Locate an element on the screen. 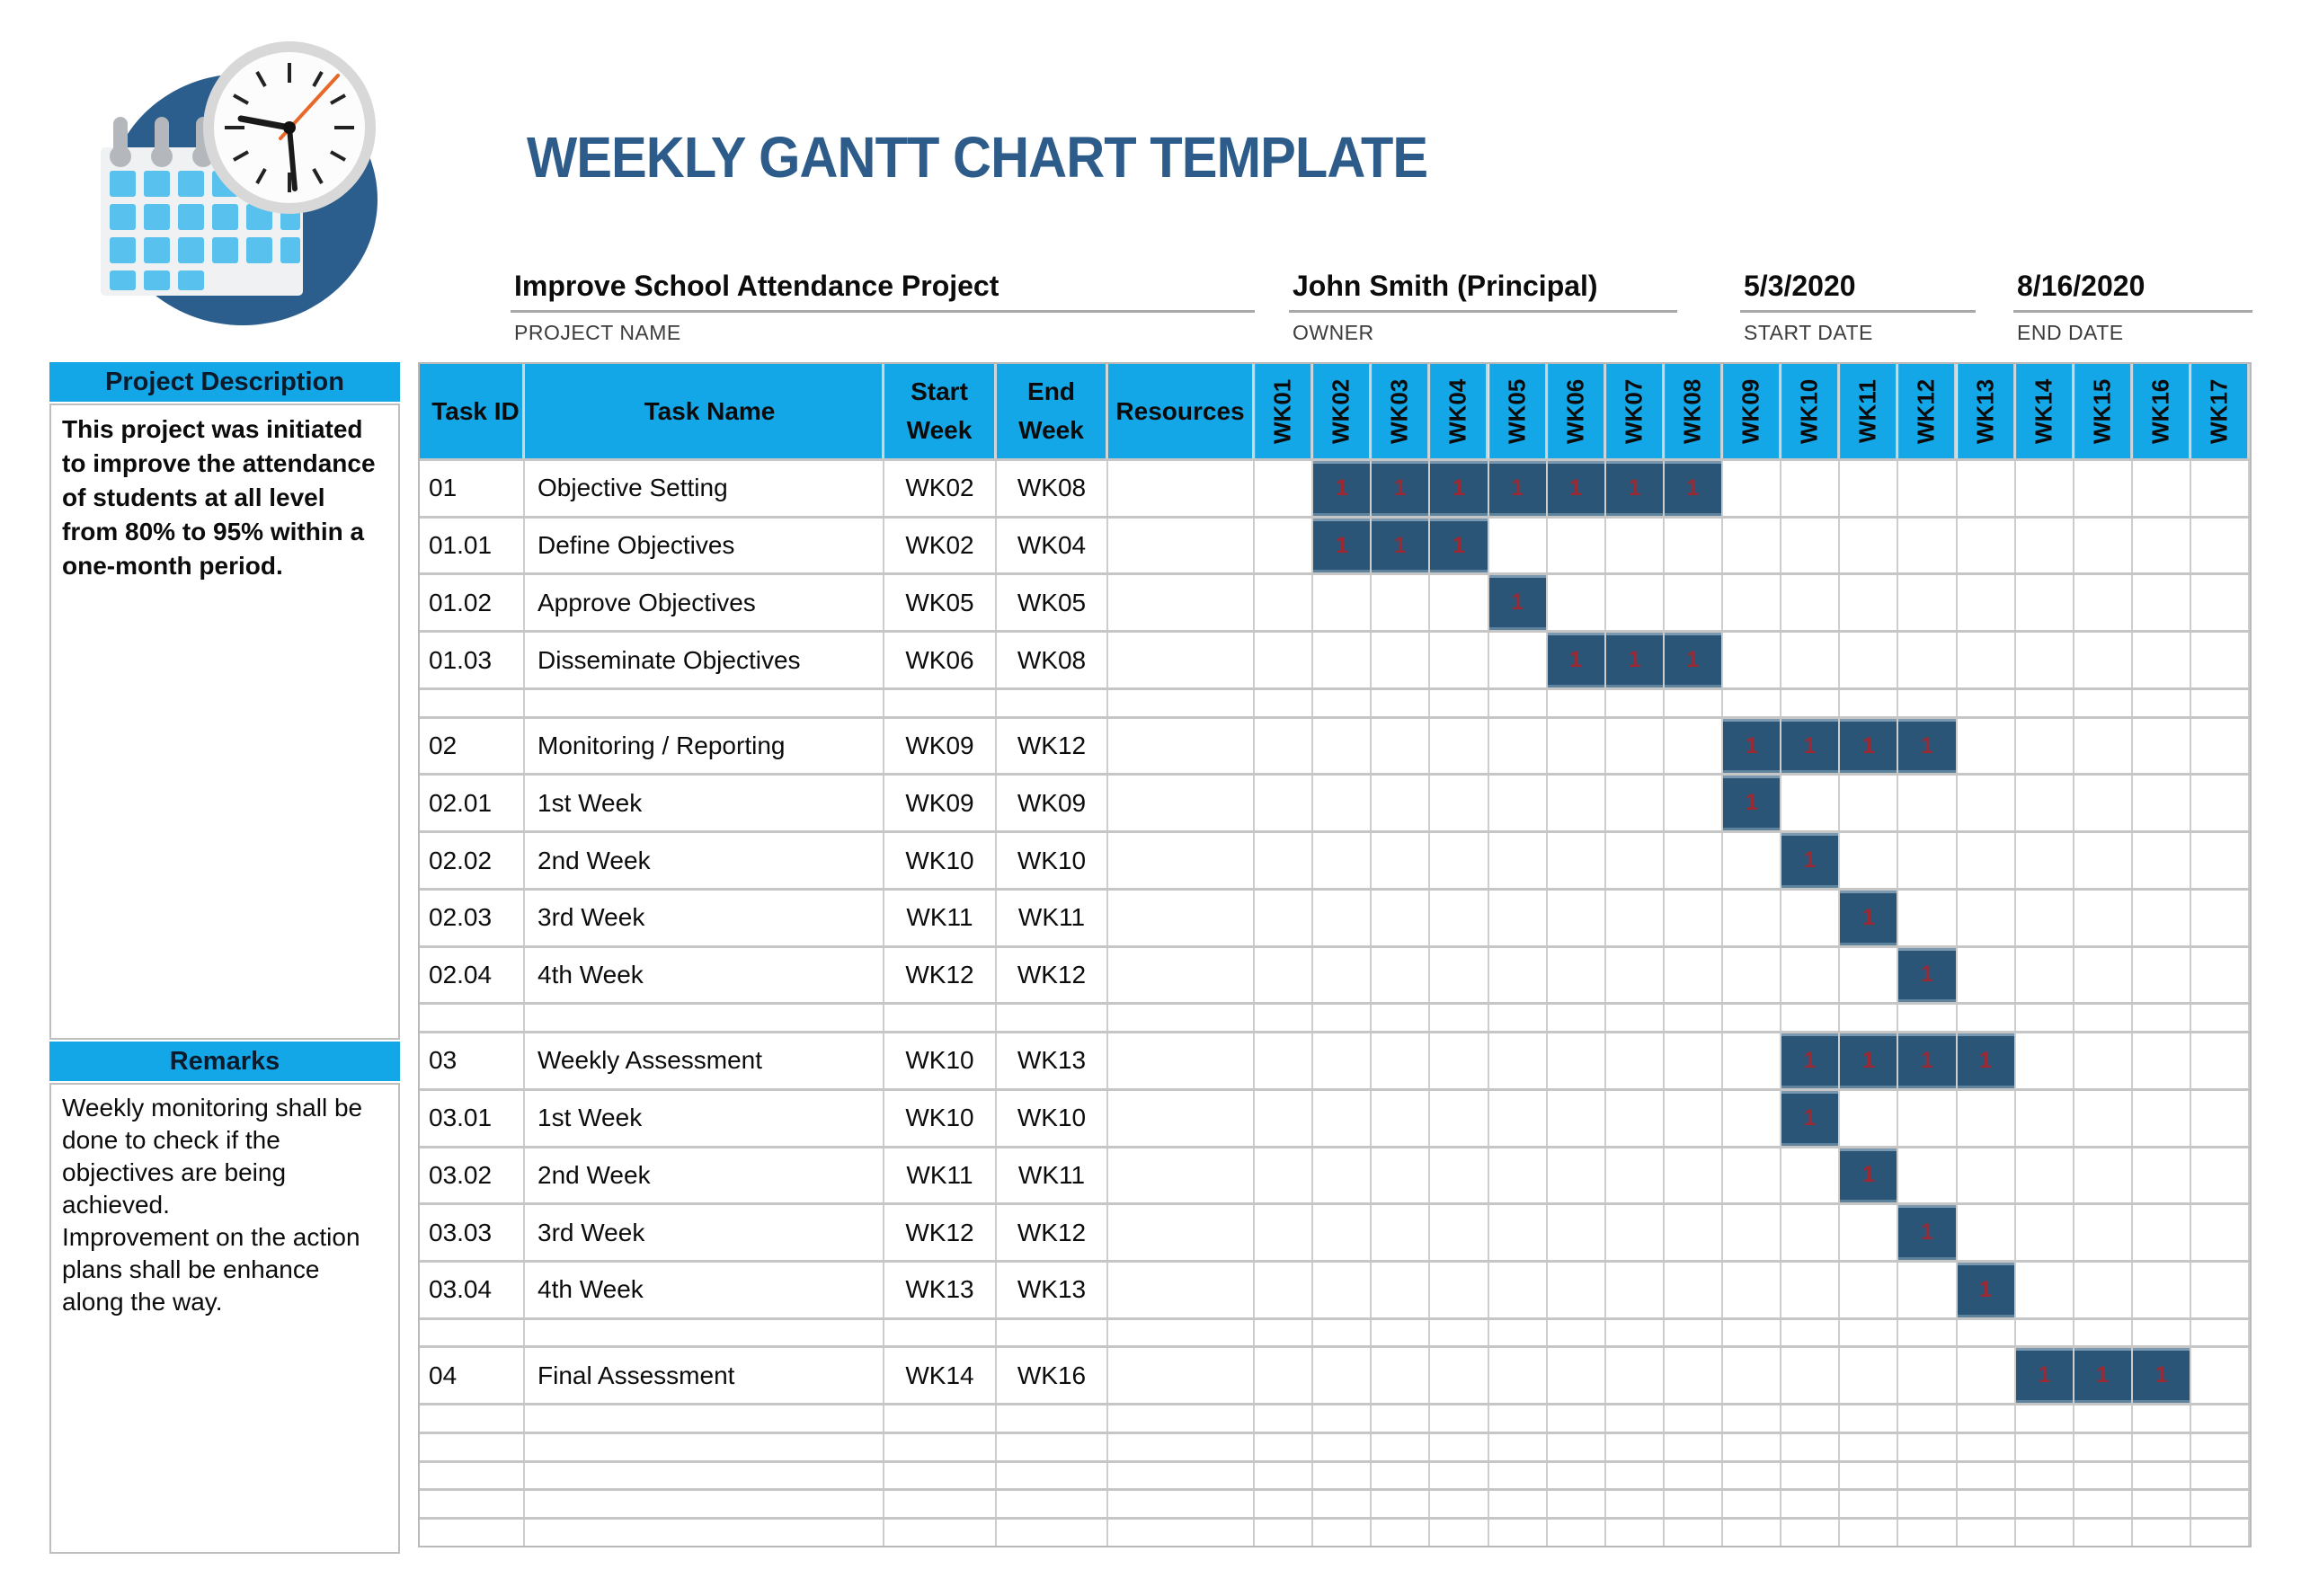 The height and width of the screenshot is (1596, 2301). task-name-cell: Final Assessment is located at coordinates (704, 1376).